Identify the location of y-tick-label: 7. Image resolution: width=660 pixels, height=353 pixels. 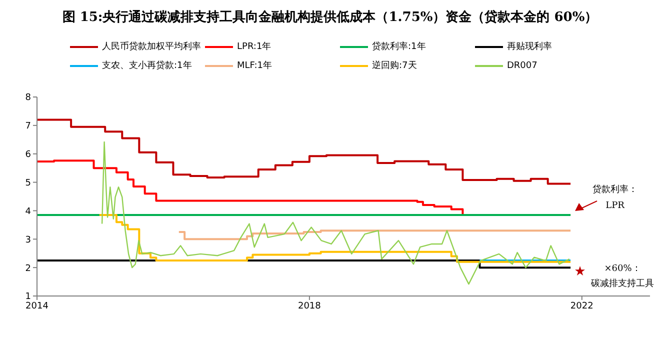
(28, 127).